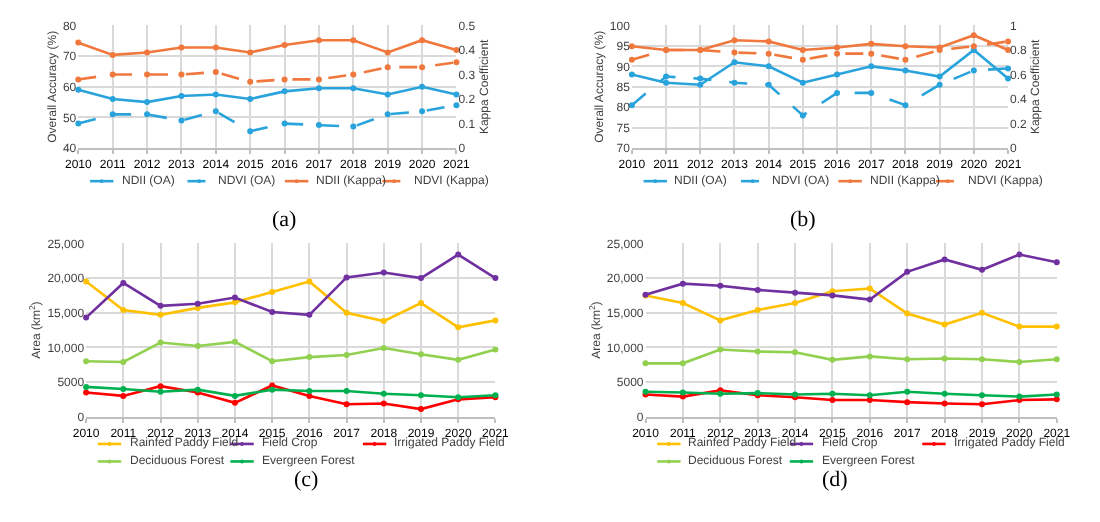  Describe the element at coordinates (803, 220) in the screenshot. I see `text: (b)` at that location.